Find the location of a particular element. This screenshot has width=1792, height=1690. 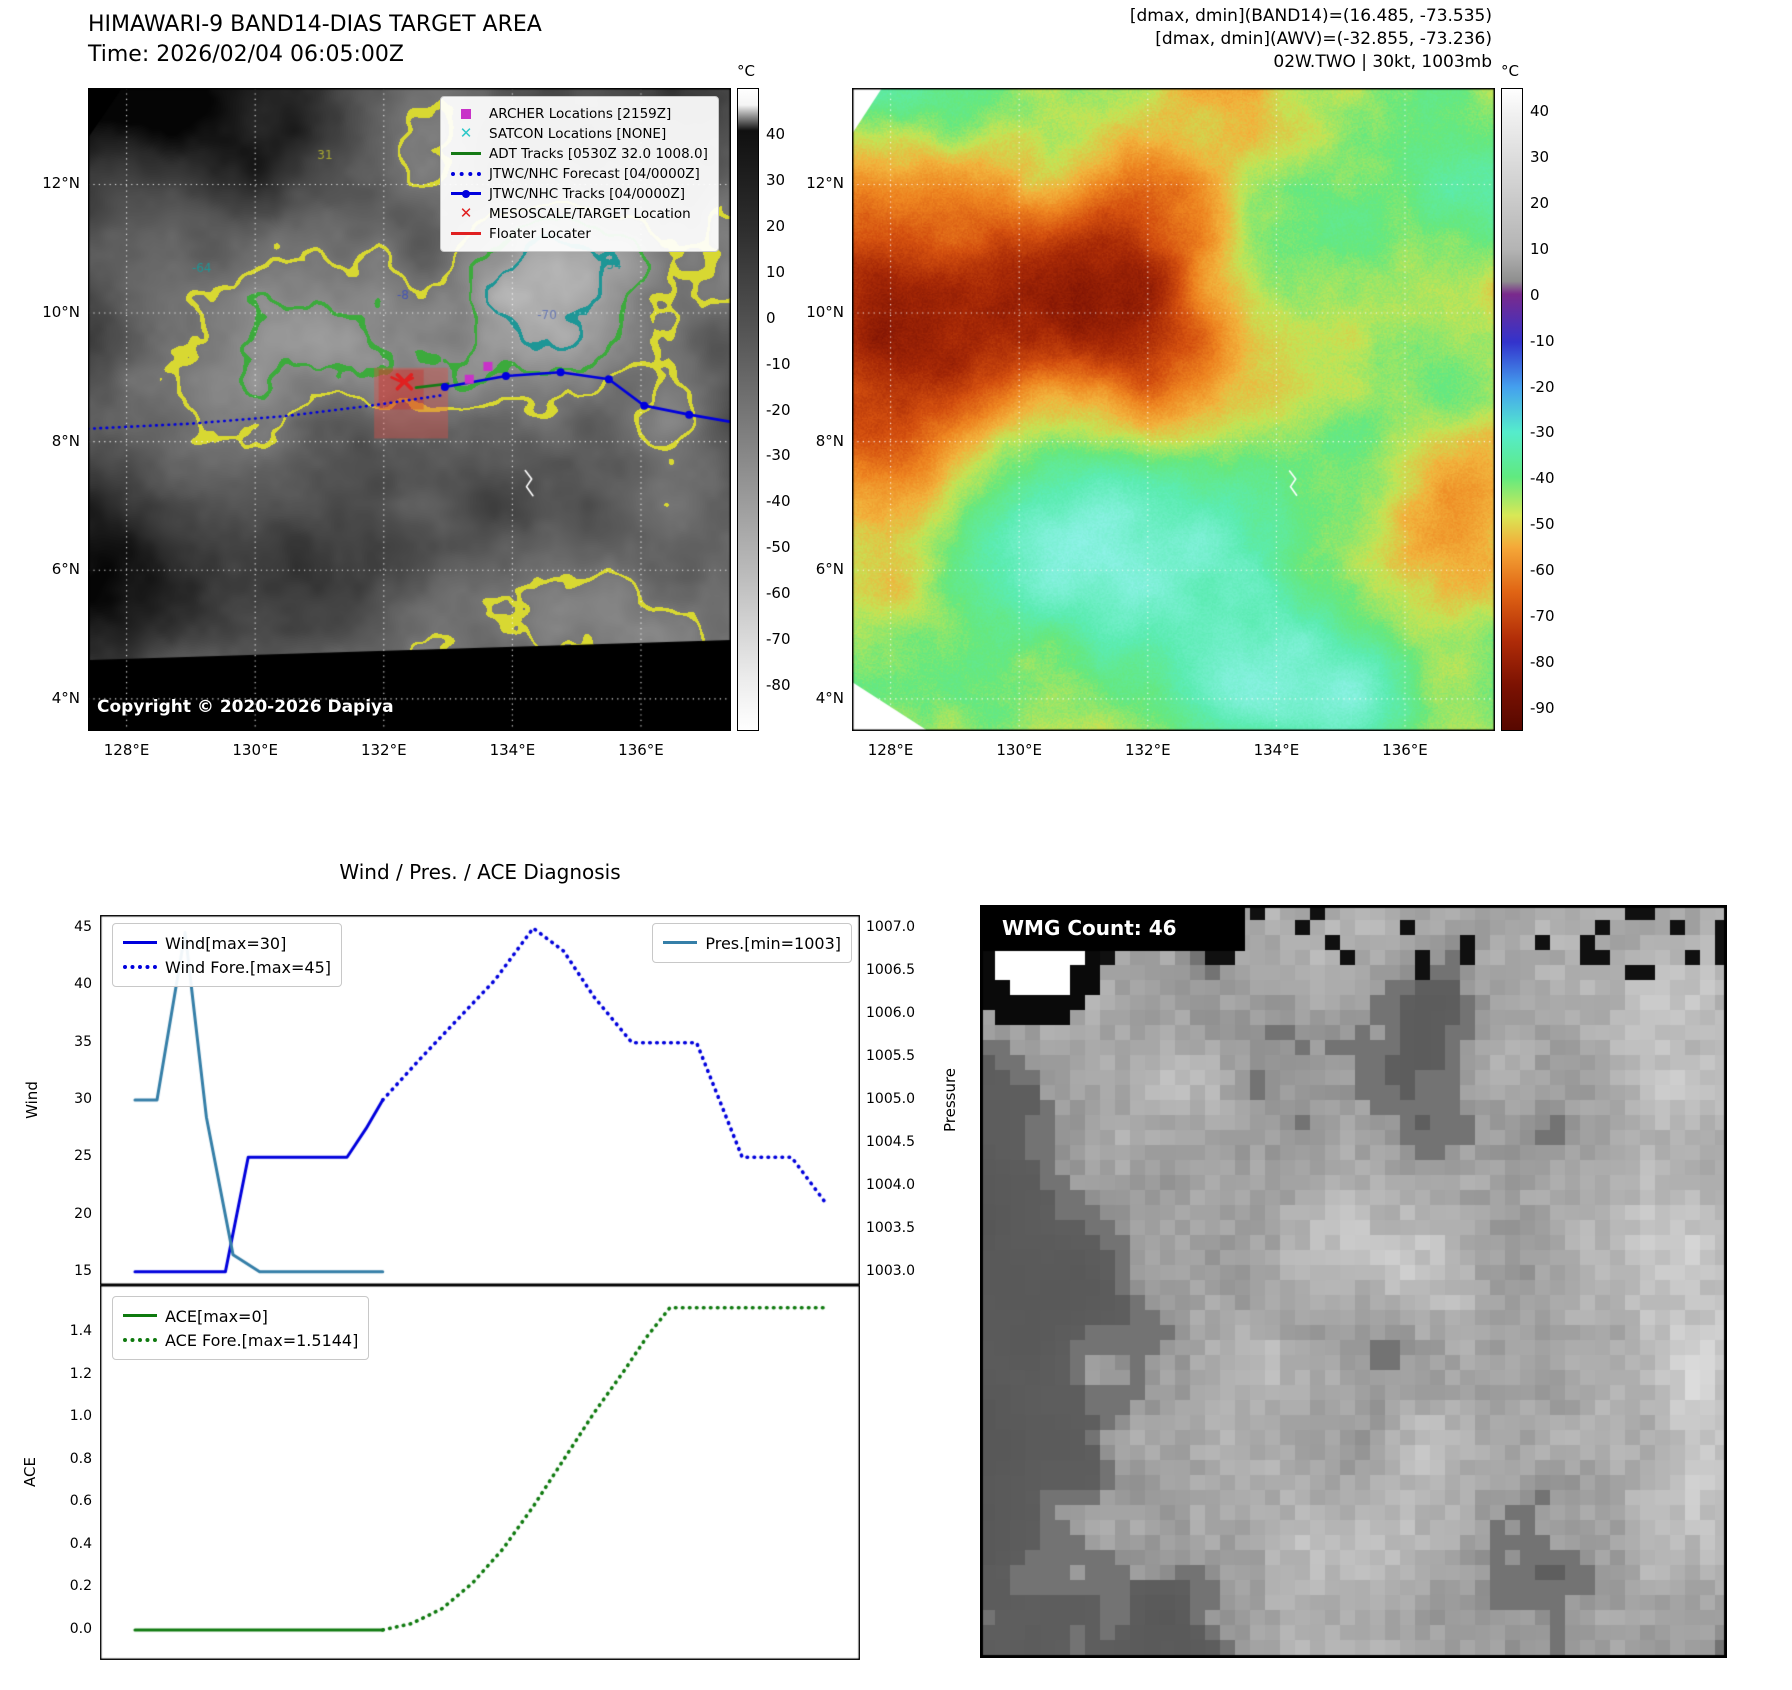

band14-legend-label: MESOSCALE/TARGET Location is located at coordinates (590, 214).